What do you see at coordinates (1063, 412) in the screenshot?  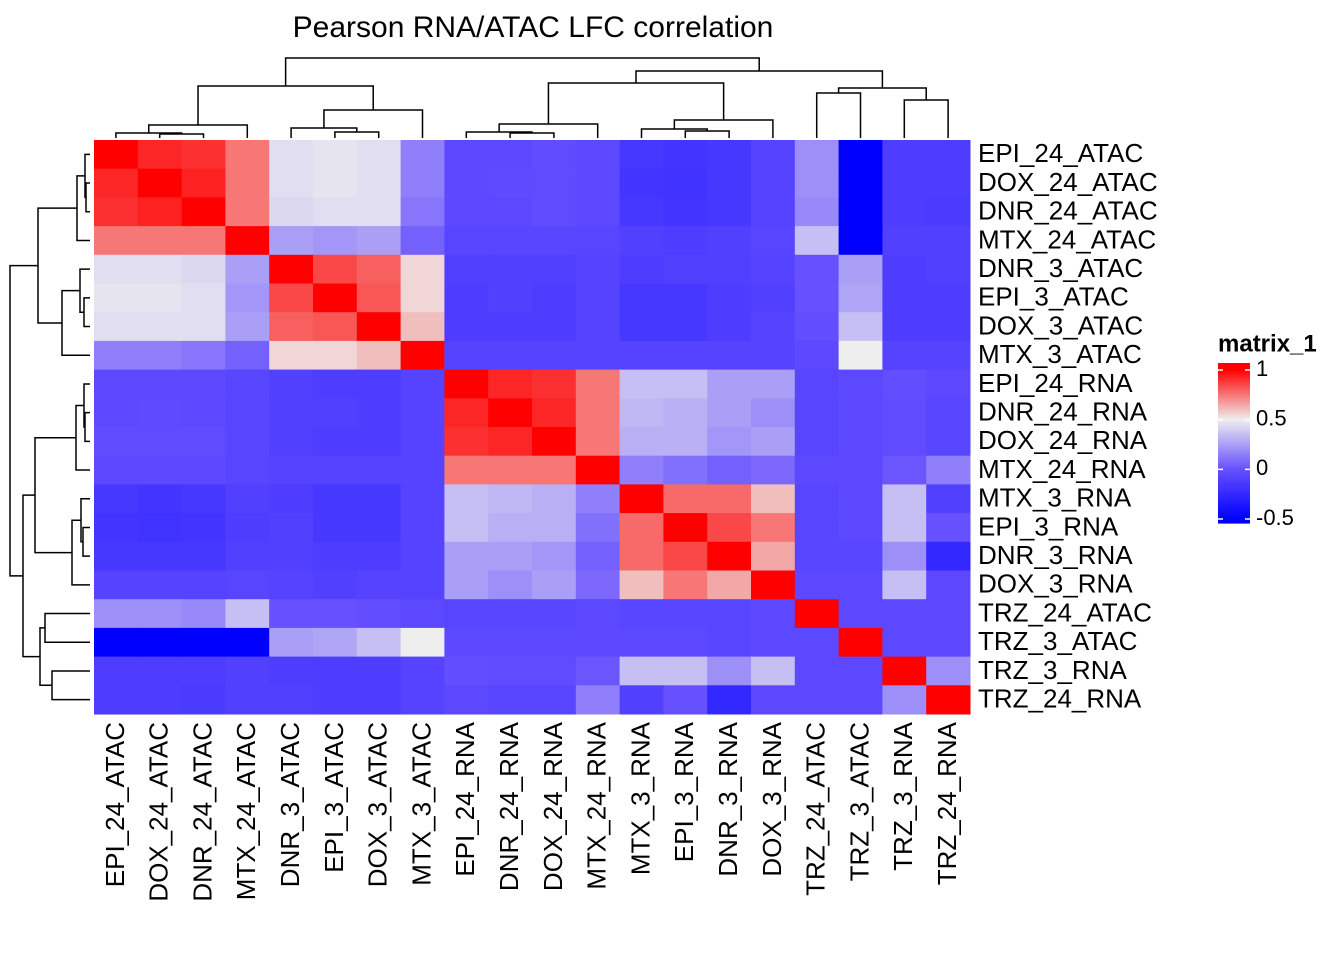 I see `row-label: DNR_24_RNA` at bounding box center [1063, 412].